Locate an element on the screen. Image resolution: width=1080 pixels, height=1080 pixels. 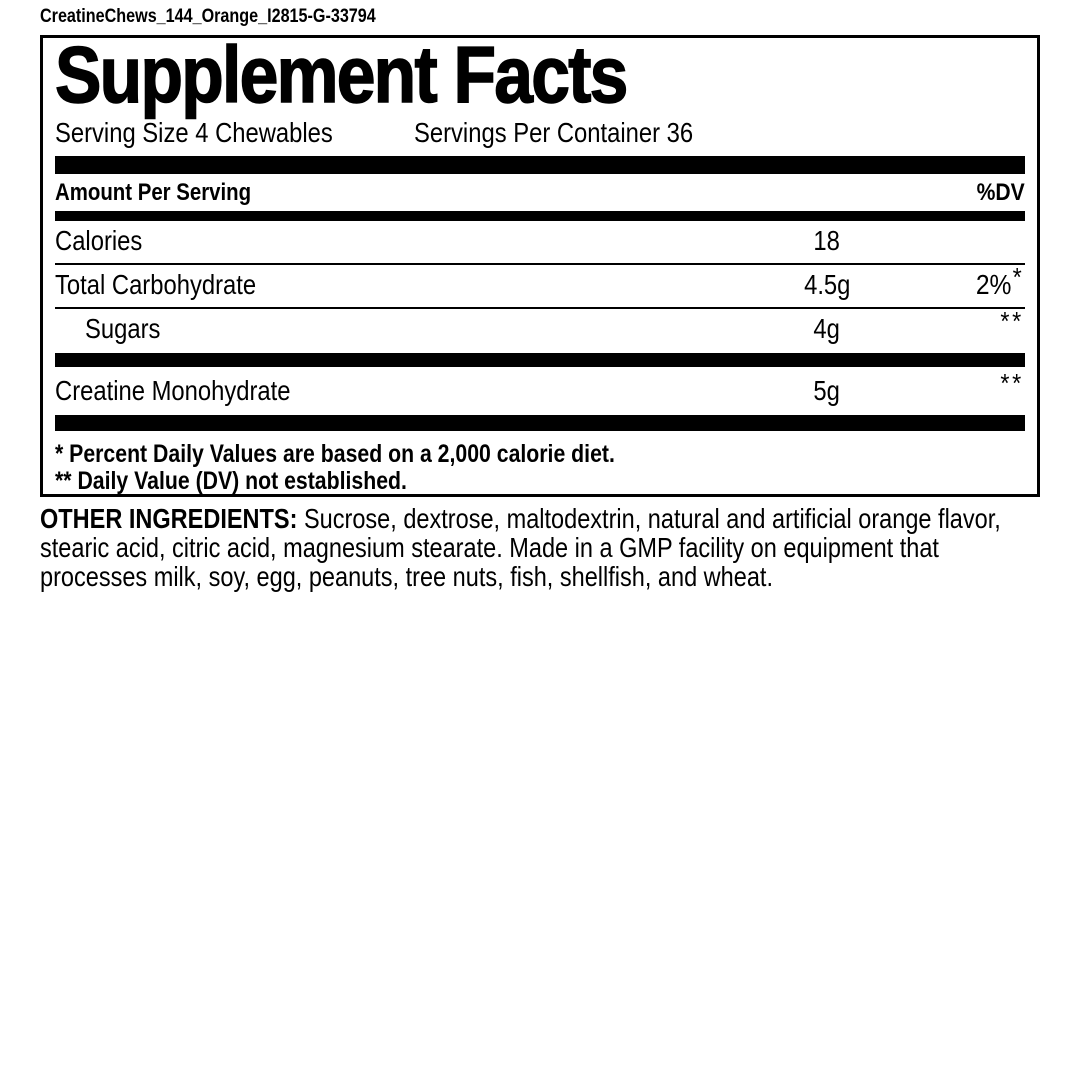
file-id-label: CreatineChews_144_Orange_I2815-G-33794 is located at coordinates (208, 16).